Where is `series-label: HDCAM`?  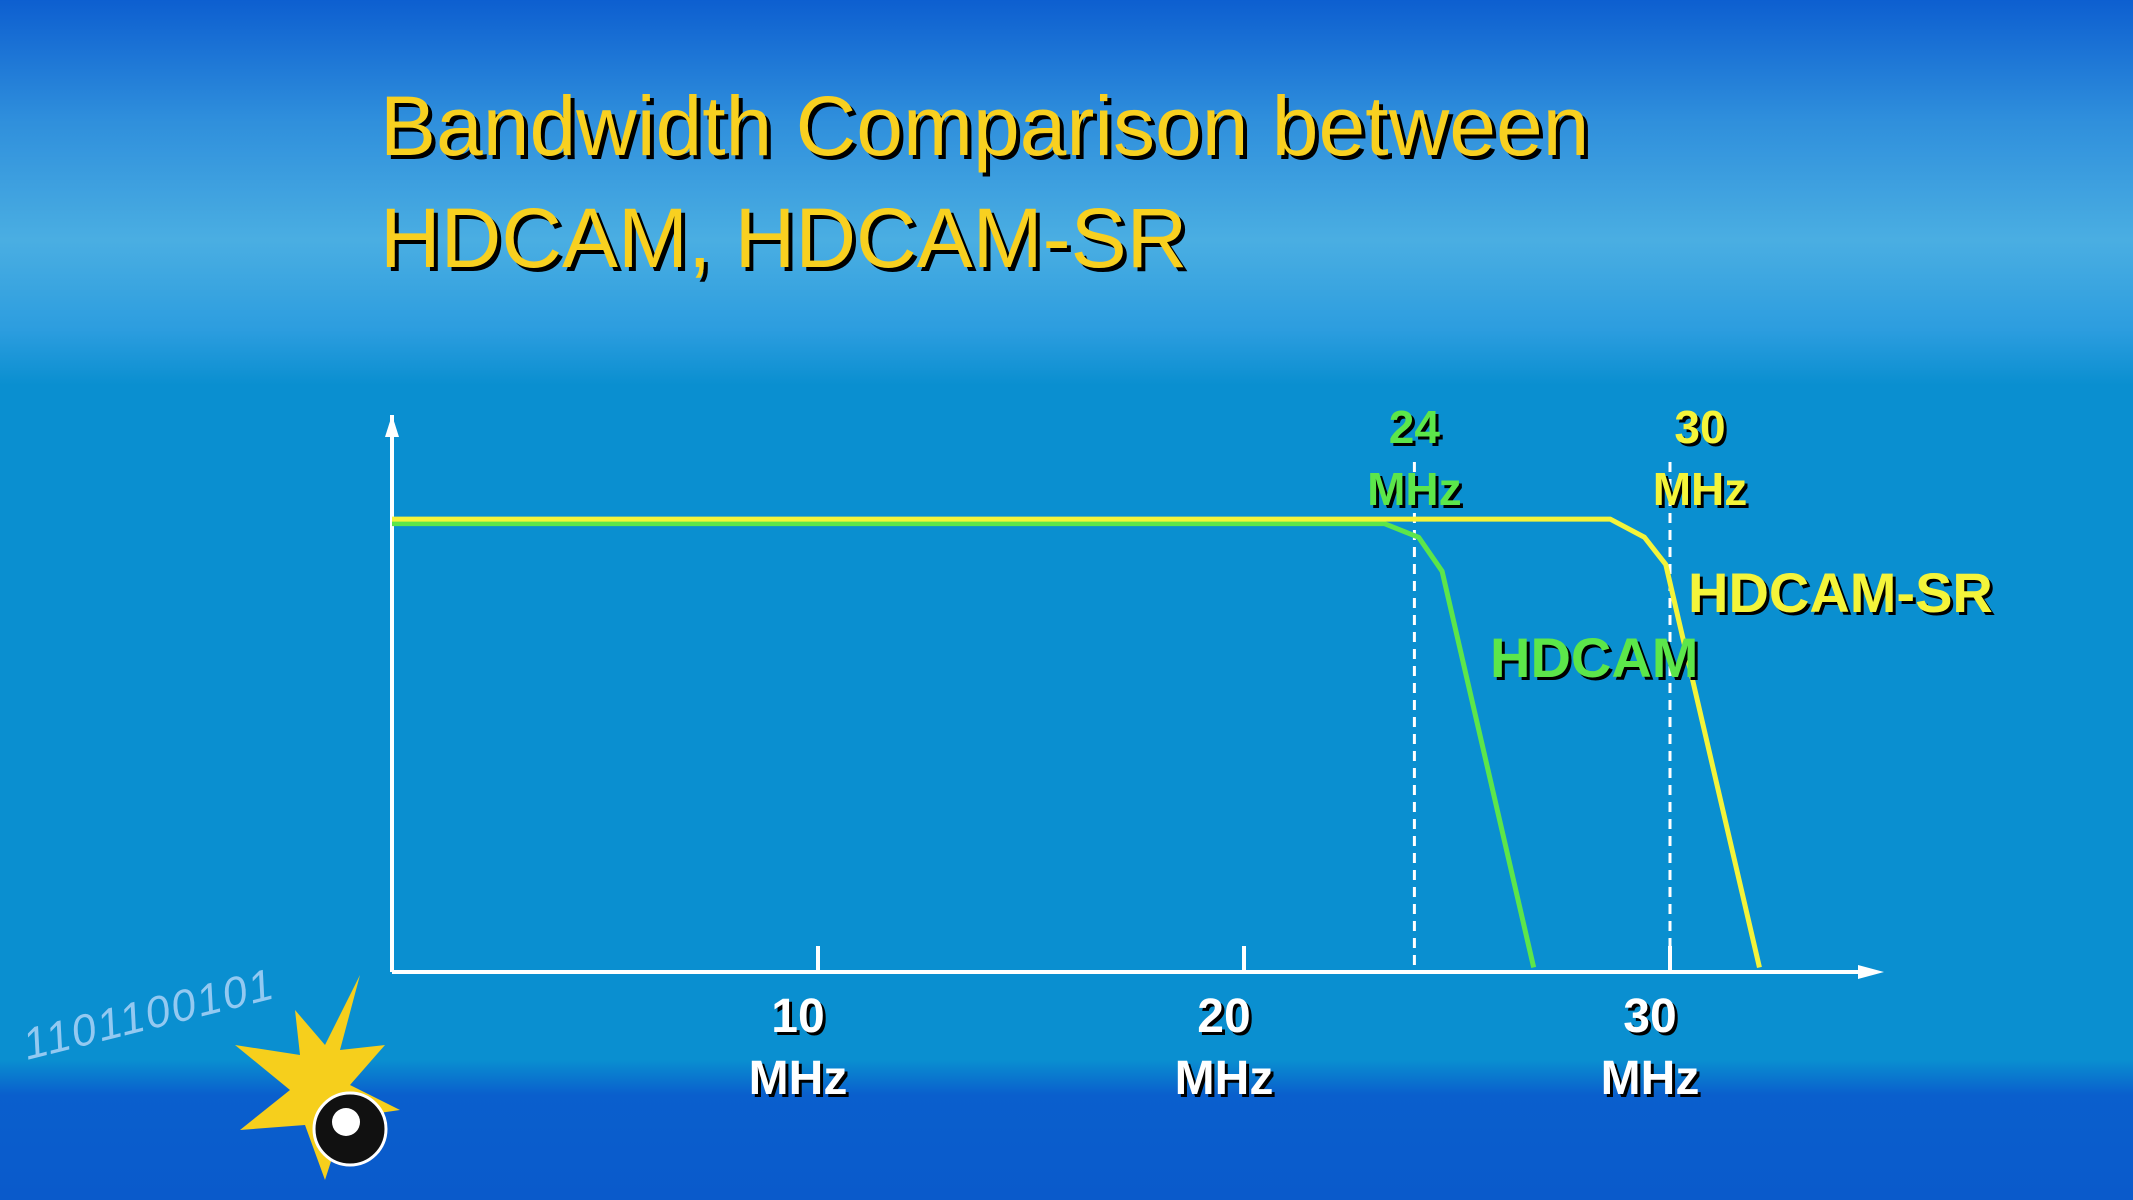 series-label: HDCAM is located at coordinates (1594, 657).